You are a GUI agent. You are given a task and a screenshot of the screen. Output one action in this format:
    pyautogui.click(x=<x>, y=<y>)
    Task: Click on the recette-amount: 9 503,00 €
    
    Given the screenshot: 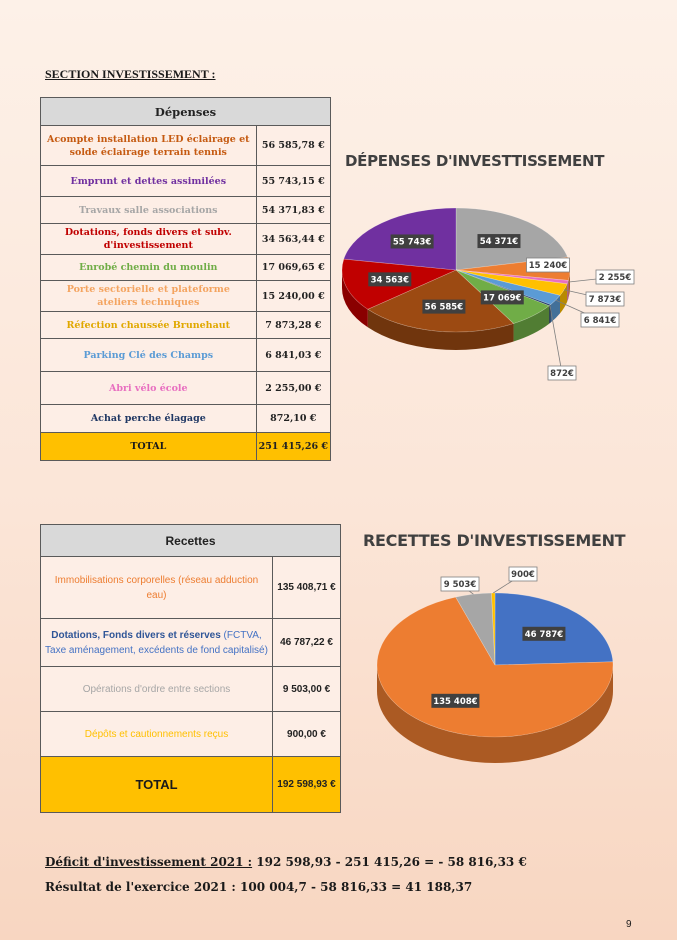 What is the action you would take?
    pyautogui.click(x=306, y=689)
    